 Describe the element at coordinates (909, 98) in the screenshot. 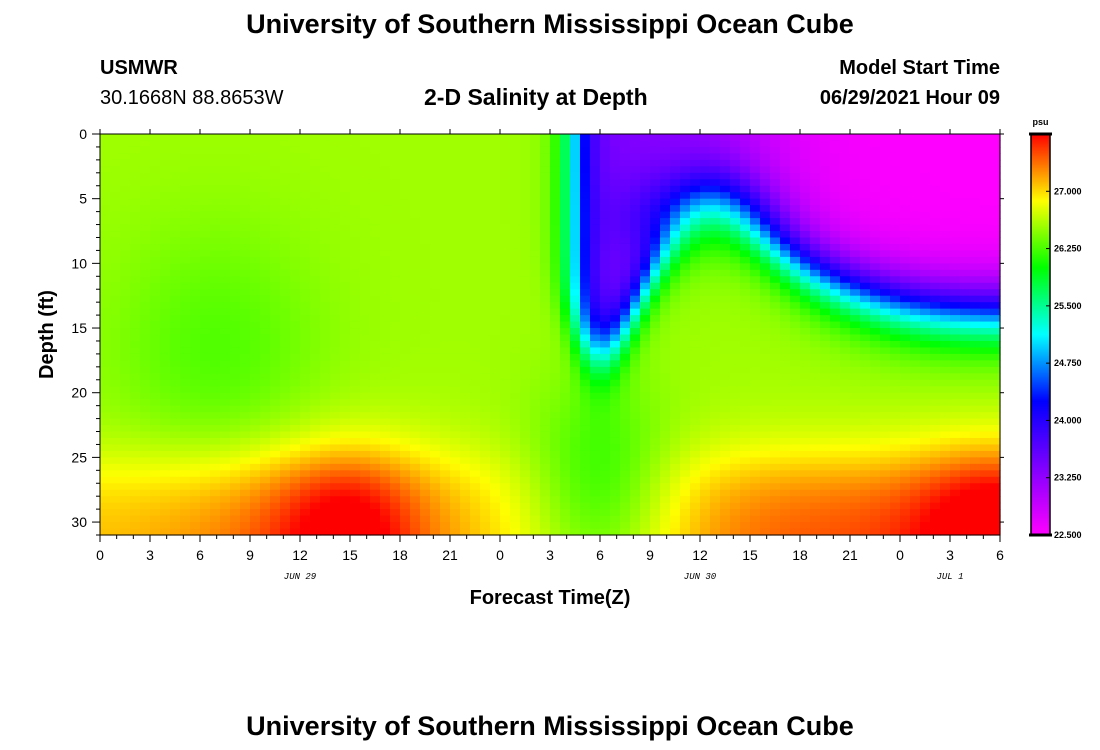

I see `model-start-value: 06/29/2021 Hour 09` at that location.